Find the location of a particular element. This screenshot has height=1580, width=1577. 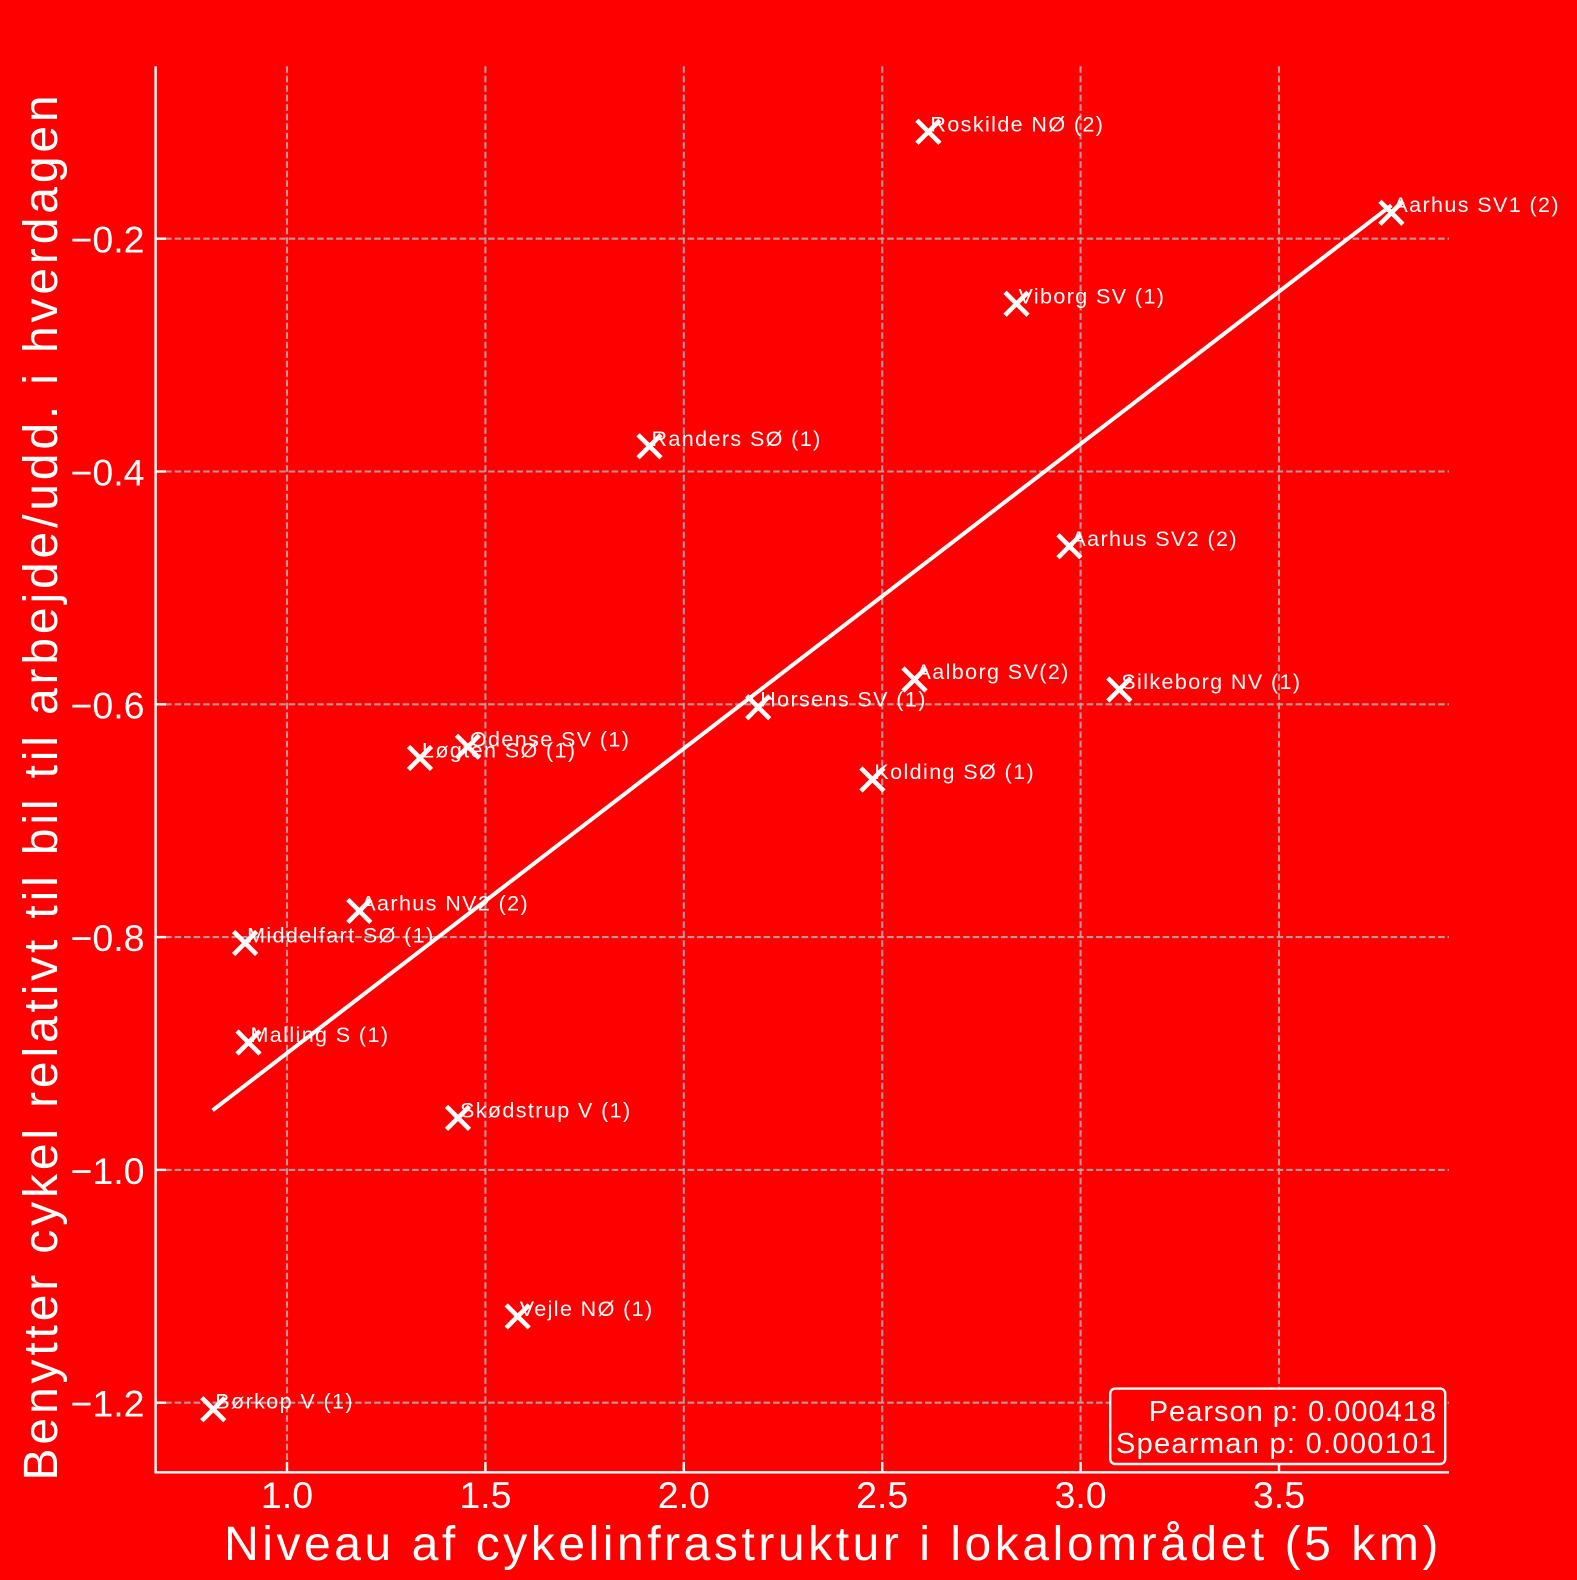

svg-text: Middelfart SØ (1) is located at coordinates (341, 936).